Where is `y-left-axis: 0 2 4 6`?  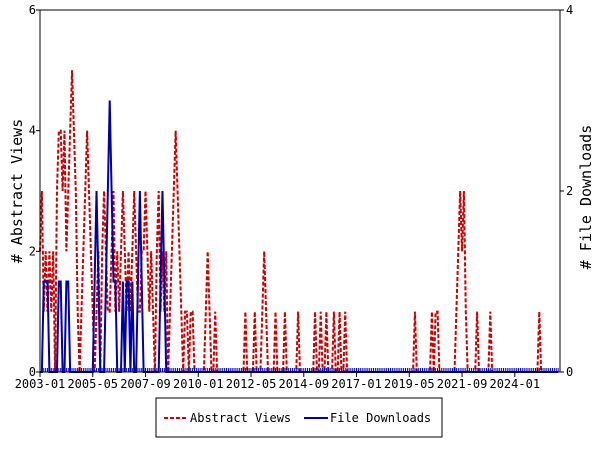
y-left-axis: 0 2 4 6 is located at coordinates (34, 191).